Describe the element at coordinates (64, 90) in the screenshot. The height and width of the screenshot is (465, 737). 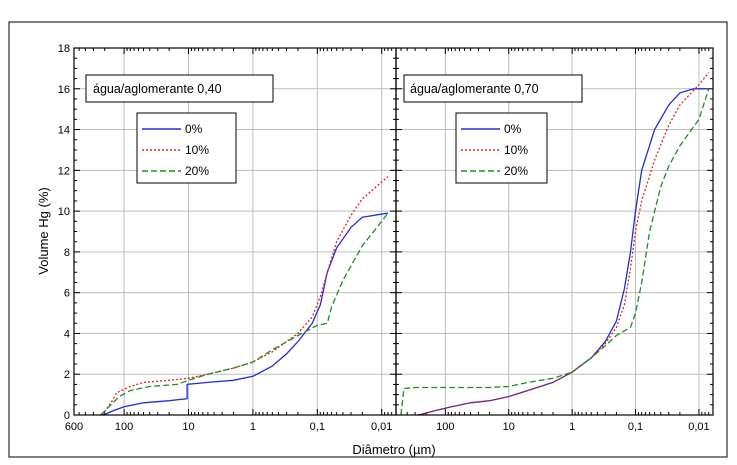
I see `y-tick-label: 16` at that location.